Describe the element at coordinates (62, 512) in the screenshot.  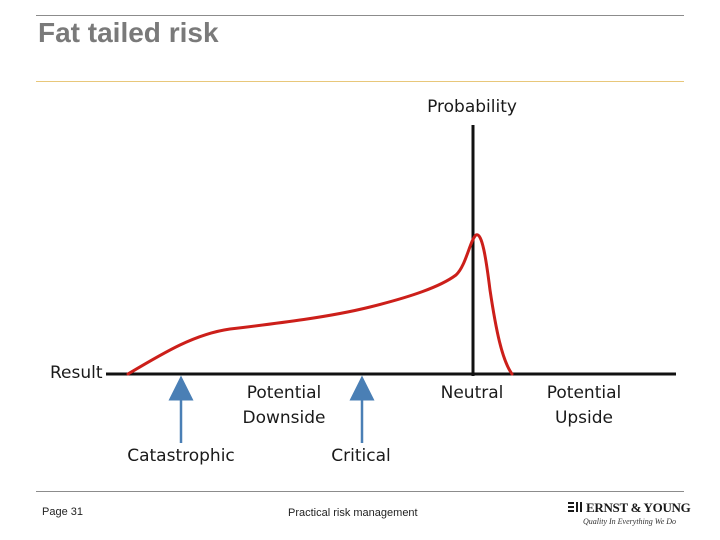
I see `page-number: Page 31` at that location.